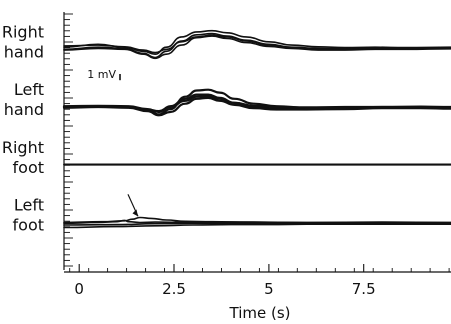 The width and height of the screenshot is (451, 324). What do you see at coordinates (79, 289) in the screenshot?
I see `x-tick-label: 0` at bounding box center [79, 289].